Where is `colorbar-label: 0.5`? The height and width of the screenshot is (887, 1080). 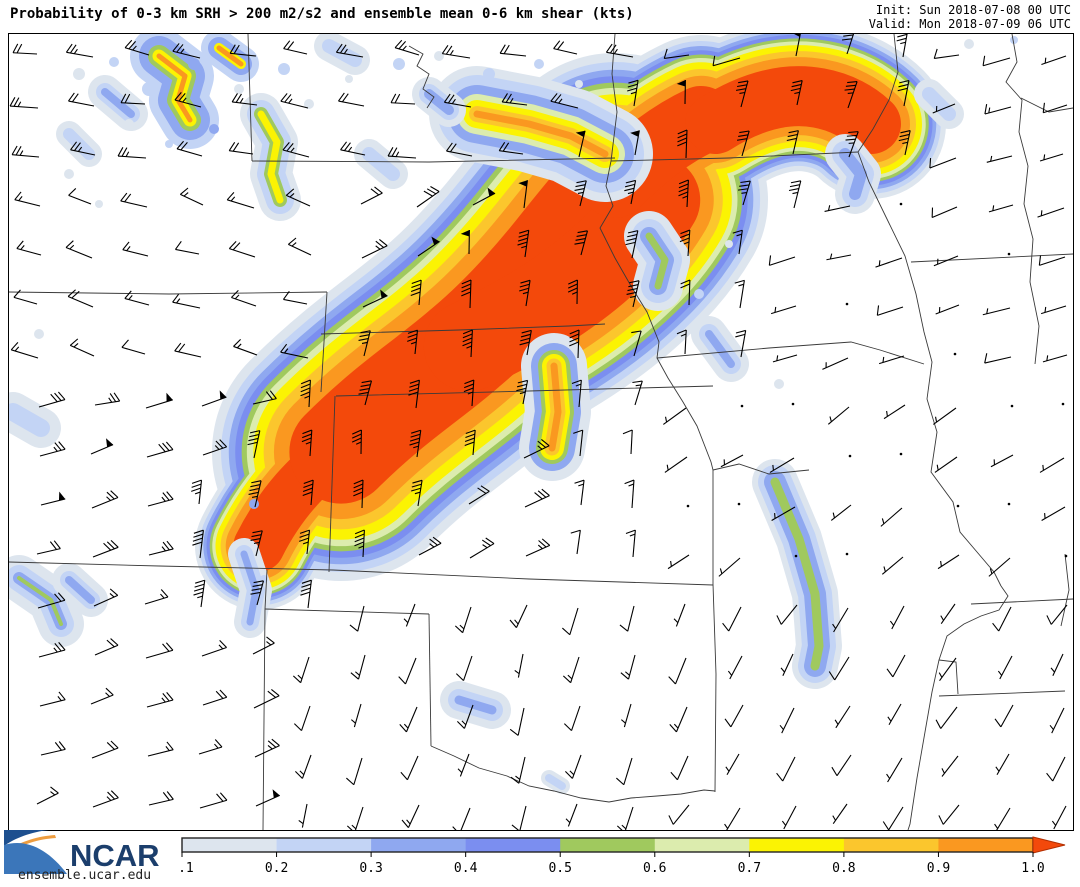 colorbar-label: 0.5 is located at coordinates (559, 868).